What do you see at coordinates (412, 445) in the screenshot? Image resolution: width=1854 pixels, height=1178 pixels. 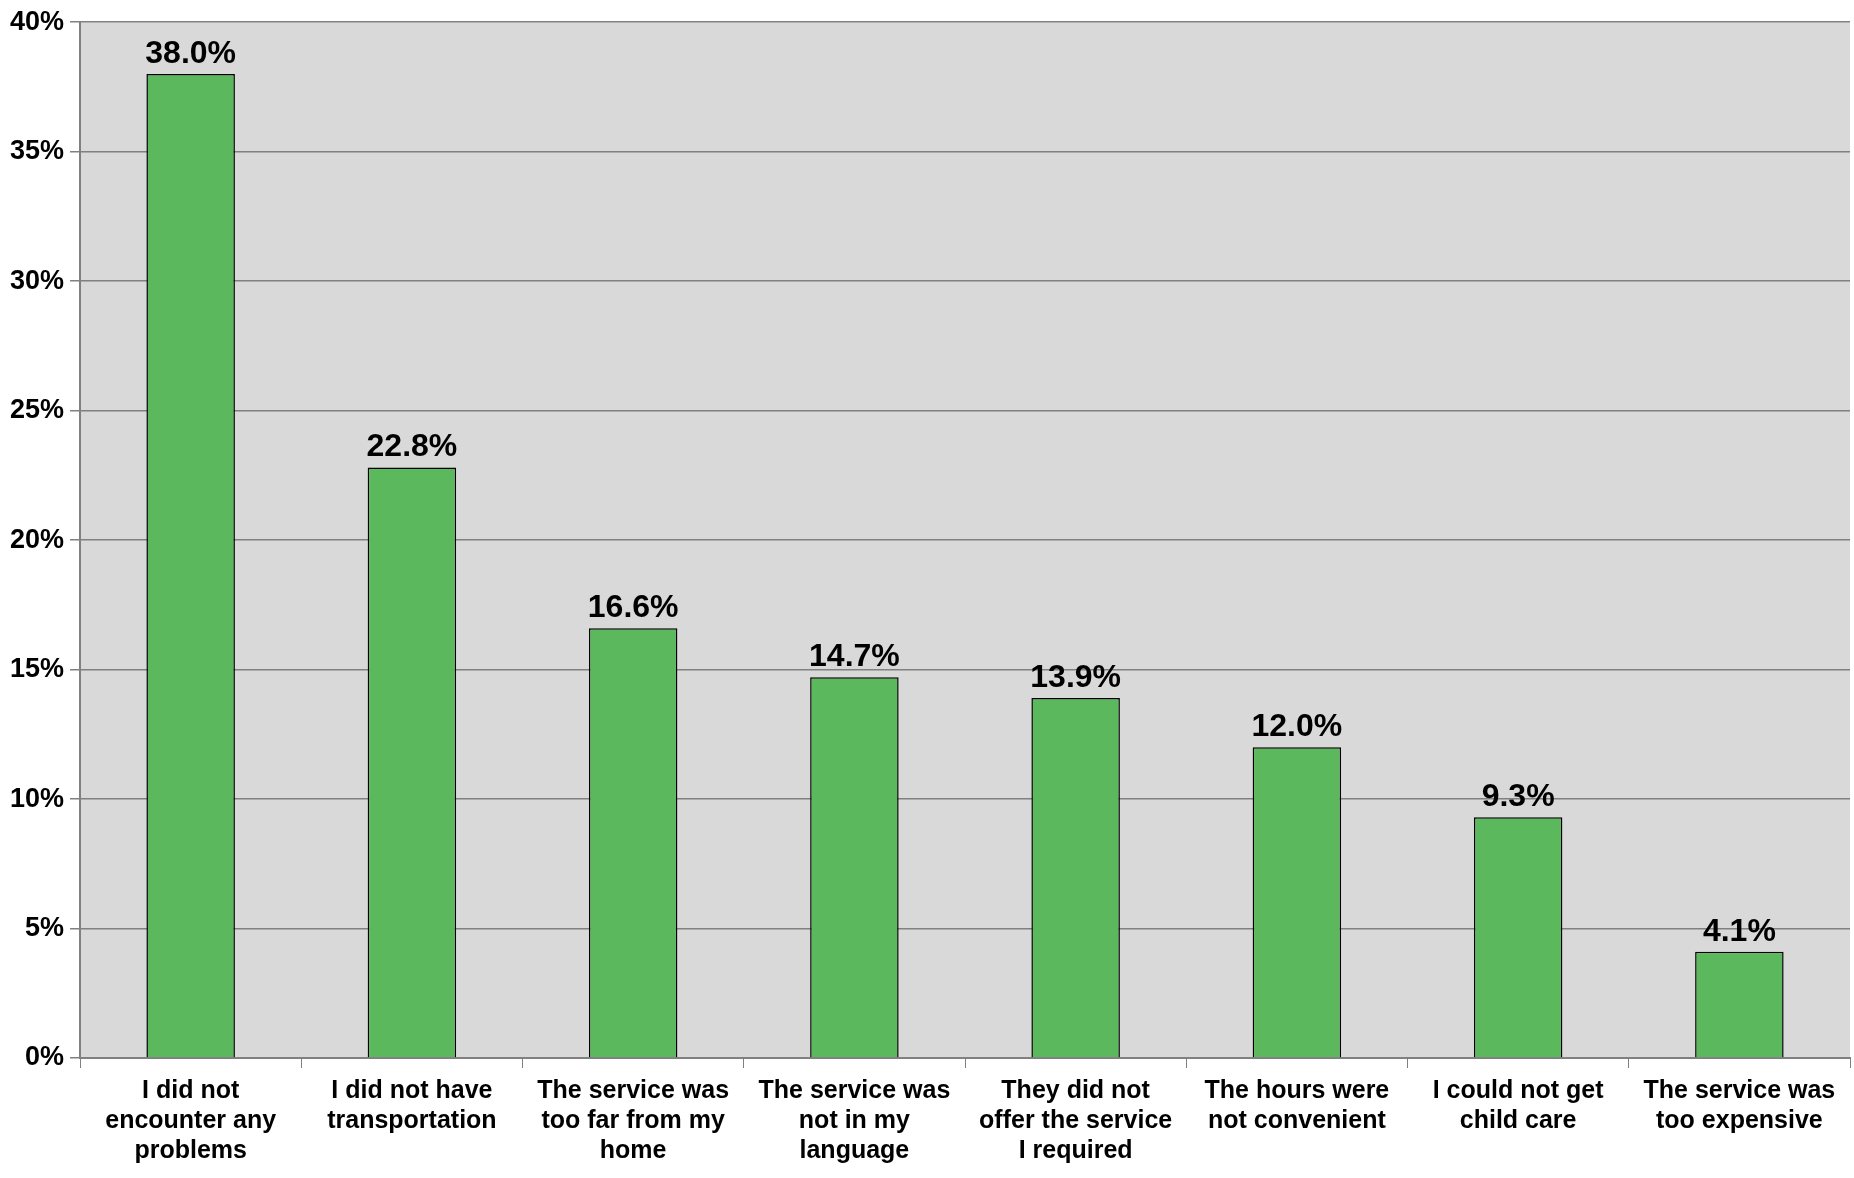 I see `data-label: 22.8%` at bounding box center [412, 445].